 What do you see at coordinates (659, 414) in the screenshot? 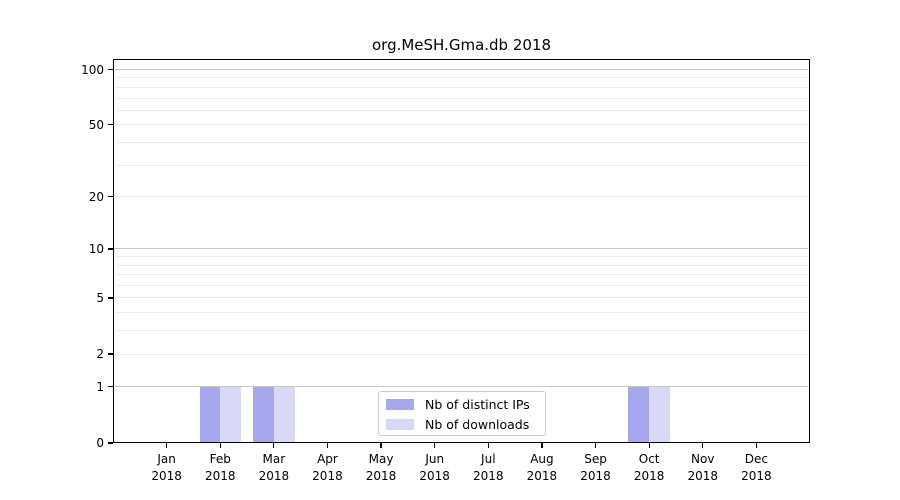
I see `bar-nb-of-downloads-oct` at bounding box center [659, 414].